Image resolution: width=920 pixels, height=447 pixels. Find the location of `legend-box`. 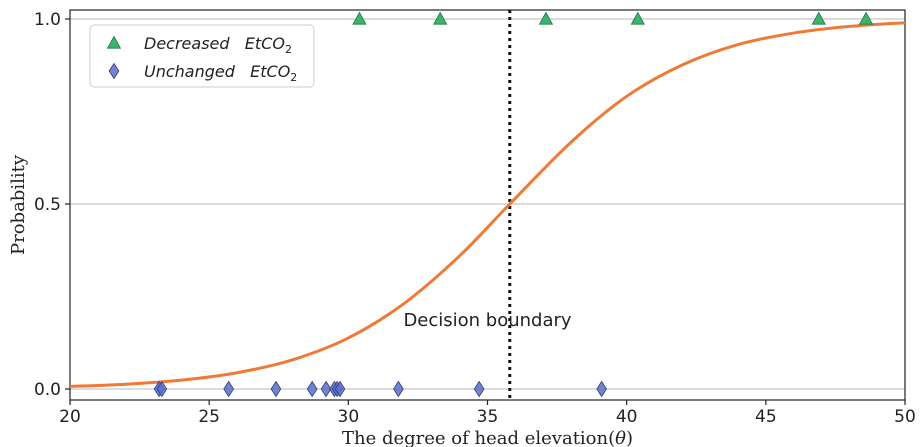

legend-box is located at coordinates (202, 56).